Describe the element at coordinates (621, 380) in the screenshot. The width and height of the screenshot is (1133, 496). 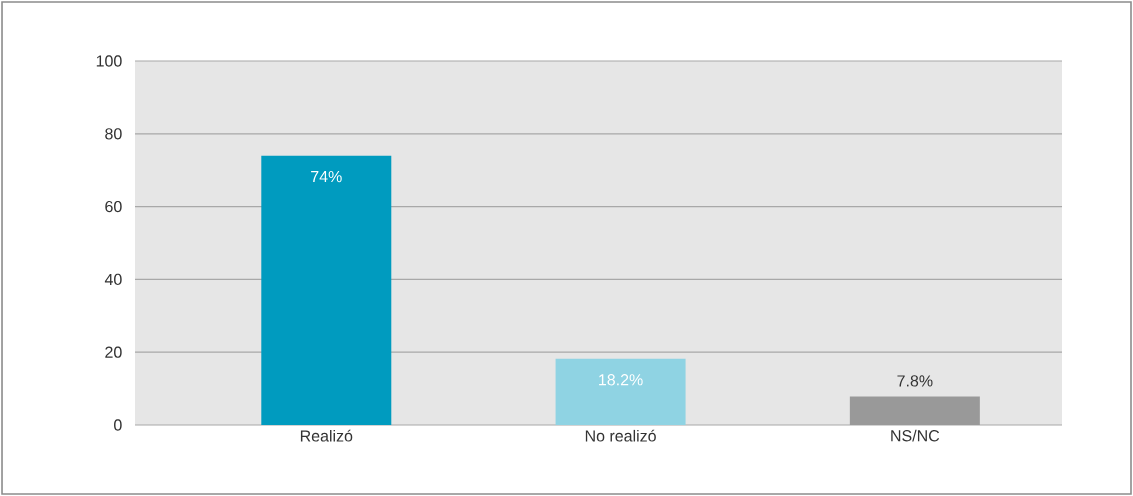
I see `data-label: 18.2%` at that location.